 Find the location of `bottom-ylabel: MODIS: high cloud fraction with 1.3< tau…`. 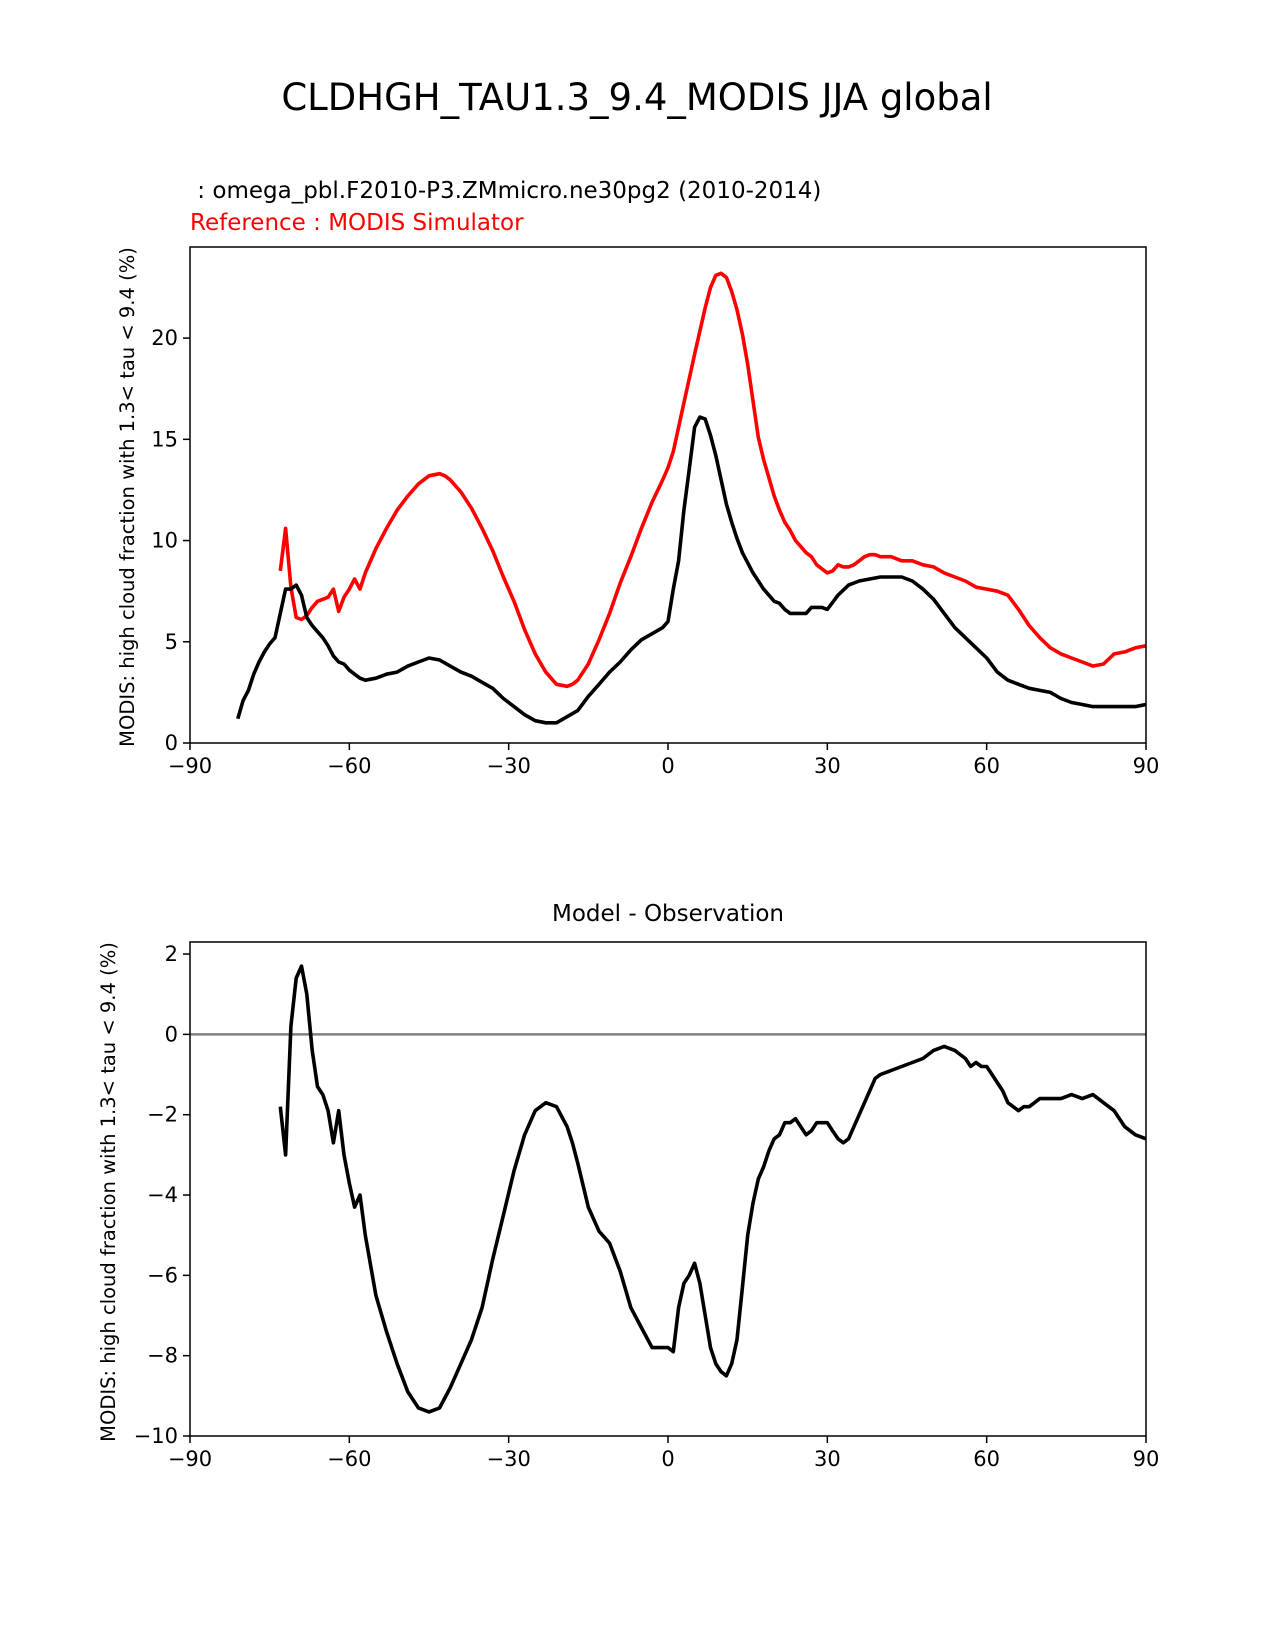

bottom-ylabel: MODIS: high cloud fraction with 1.3< tau… is located at coordinates (108, 1192).